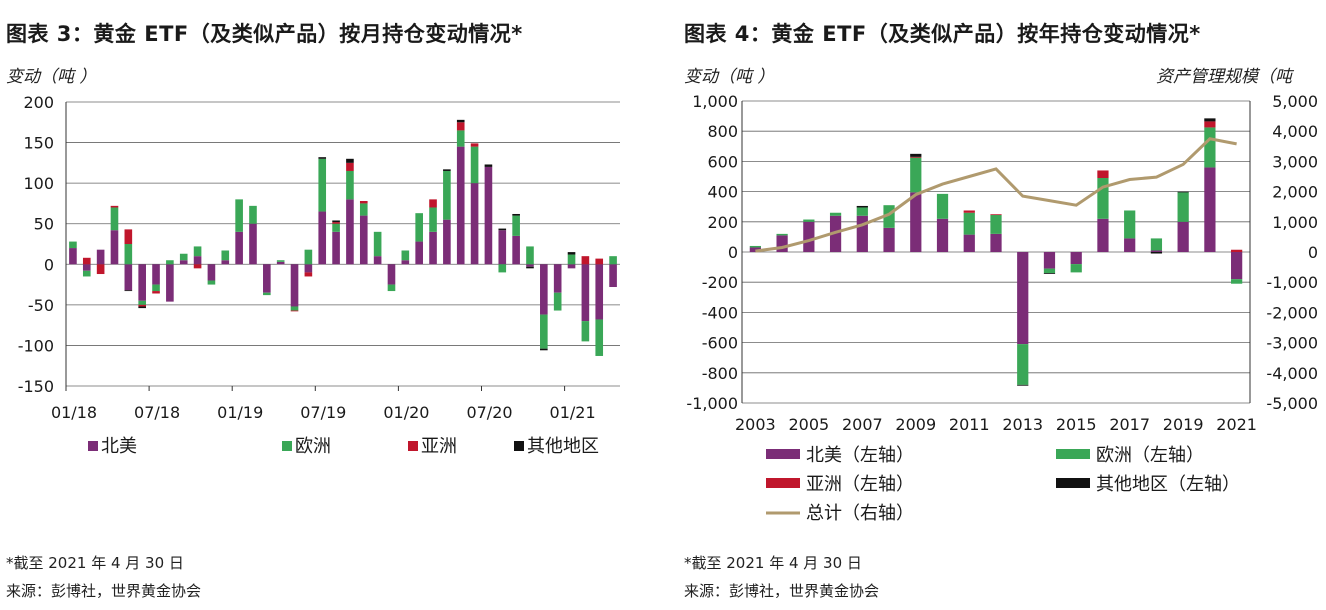  What do you see at coordinates (720, 312) in the screenshot?
I see `y-tick-label: -400` at bounding box center [720, 312].